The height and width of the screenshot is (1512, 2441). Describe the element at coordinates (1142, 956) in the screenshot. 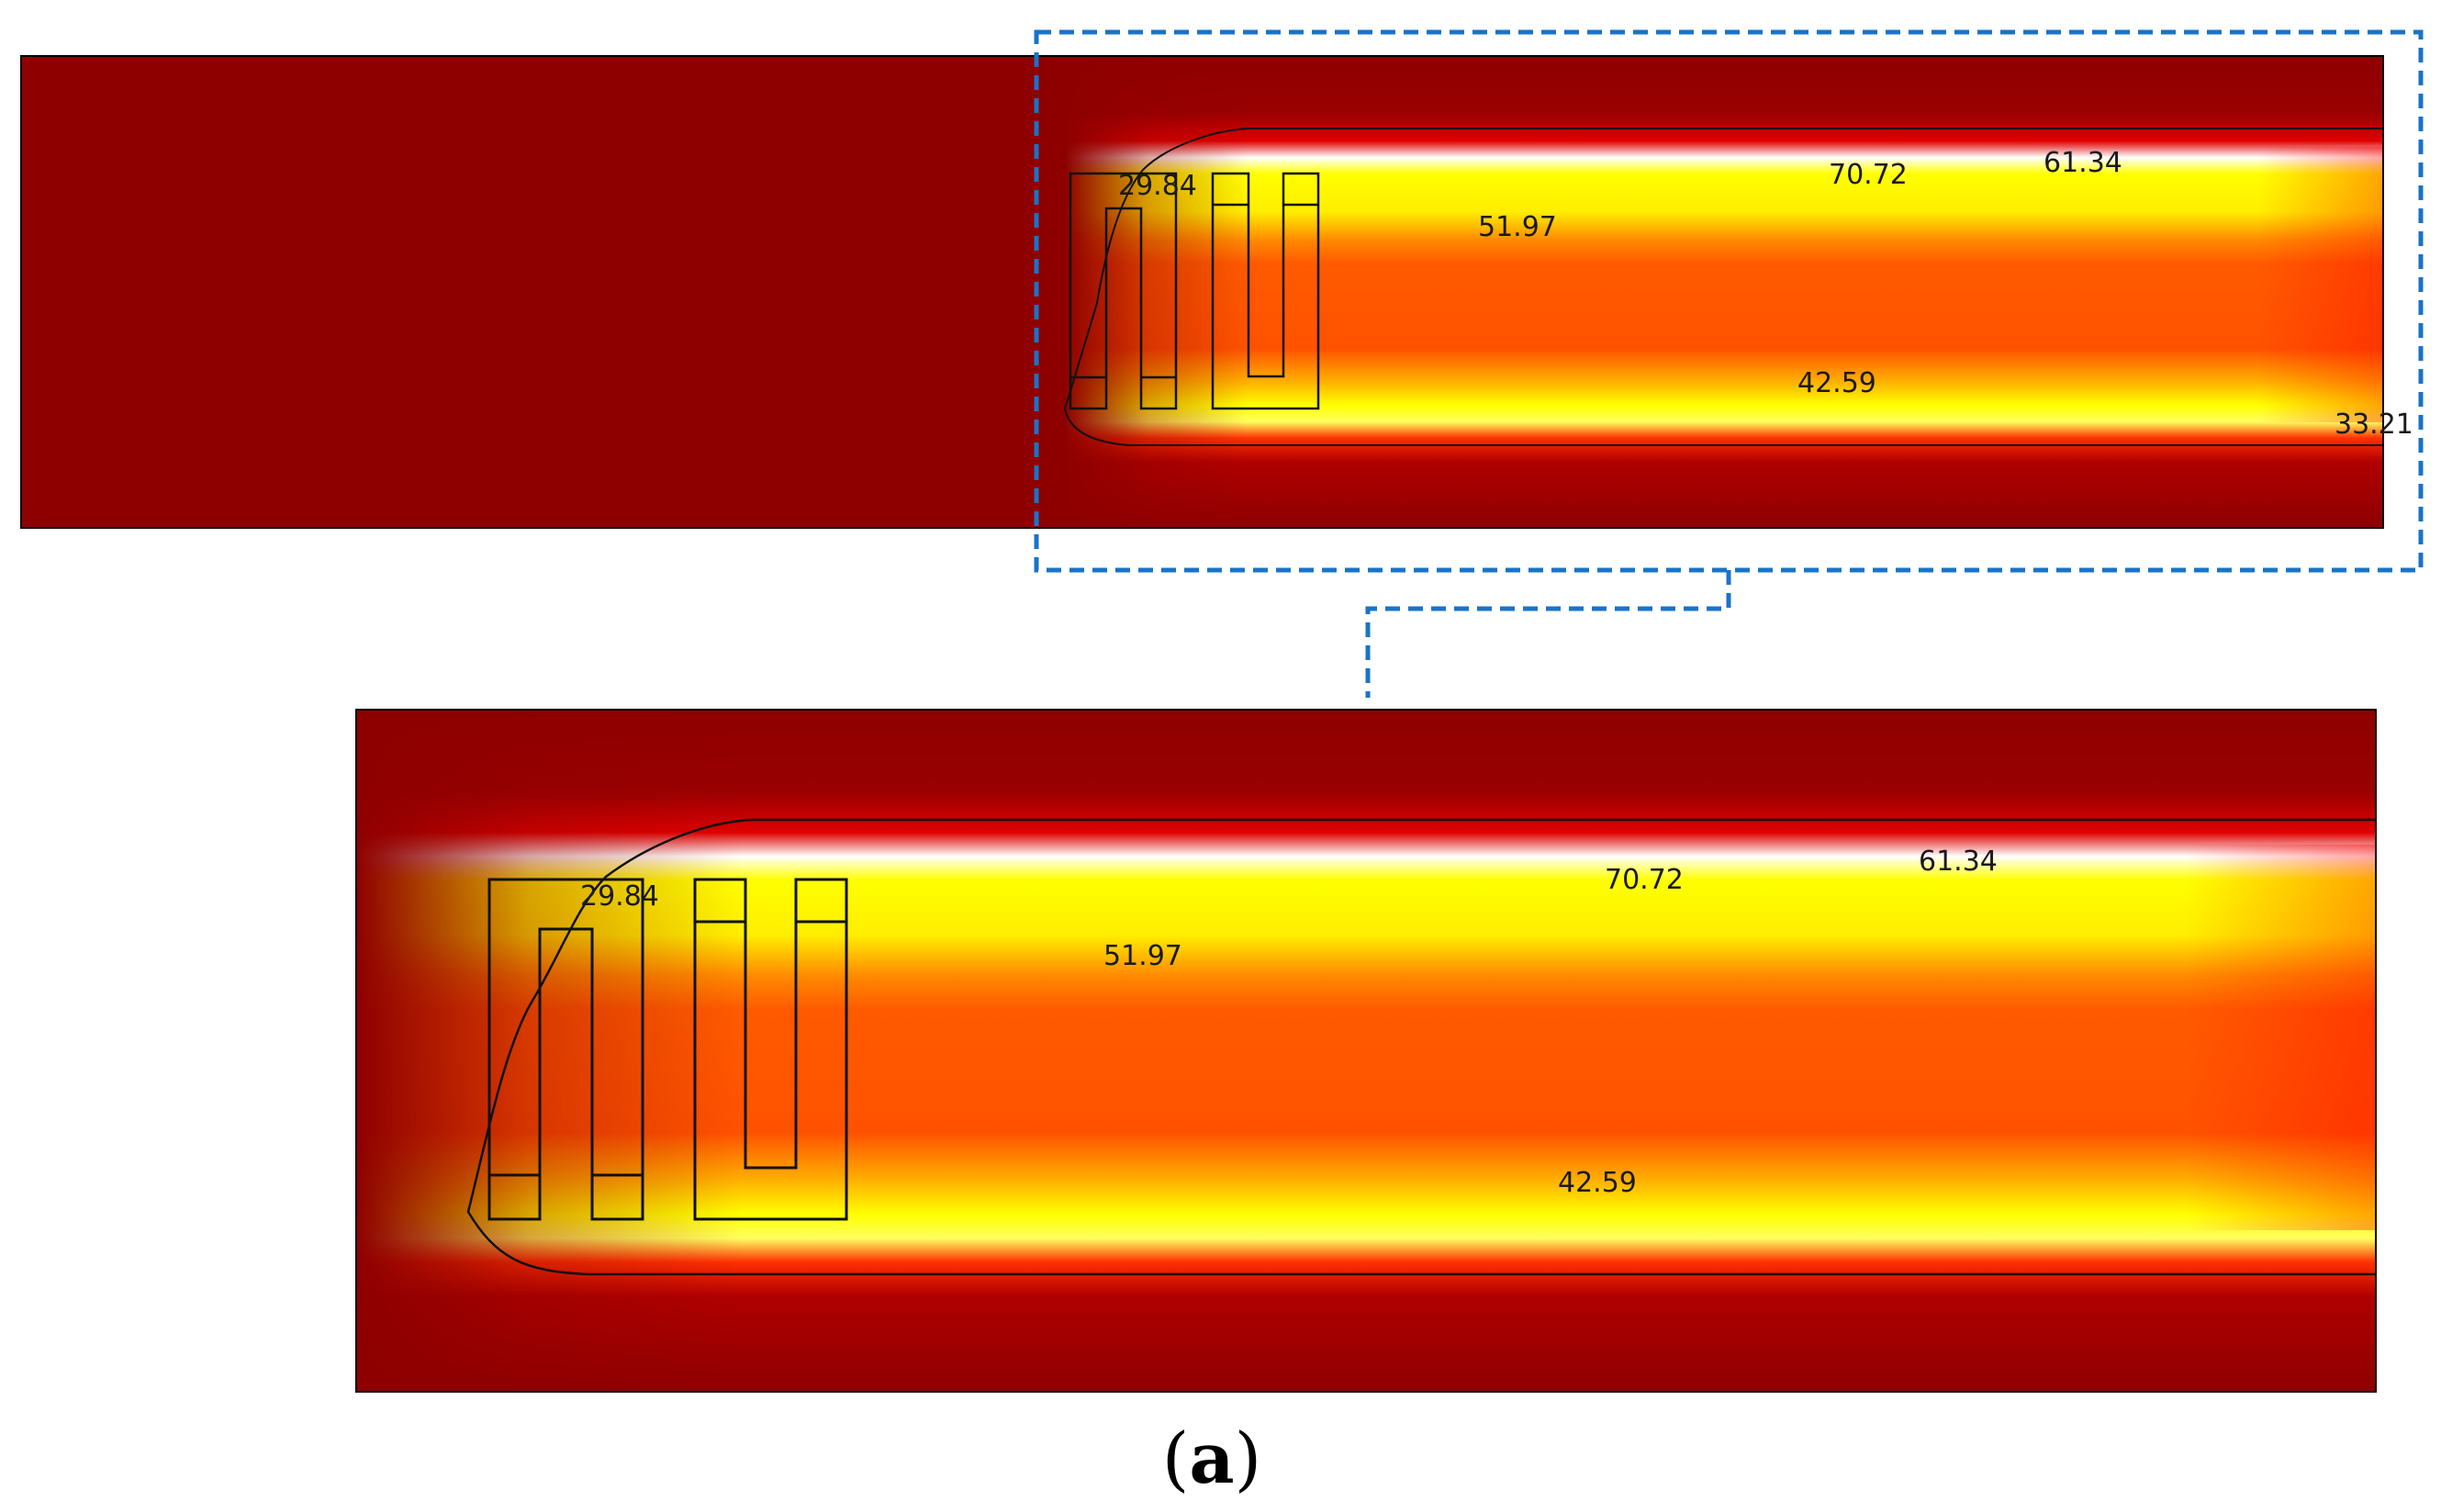

I see `zoom-label-51-97: 51.97` at that location.